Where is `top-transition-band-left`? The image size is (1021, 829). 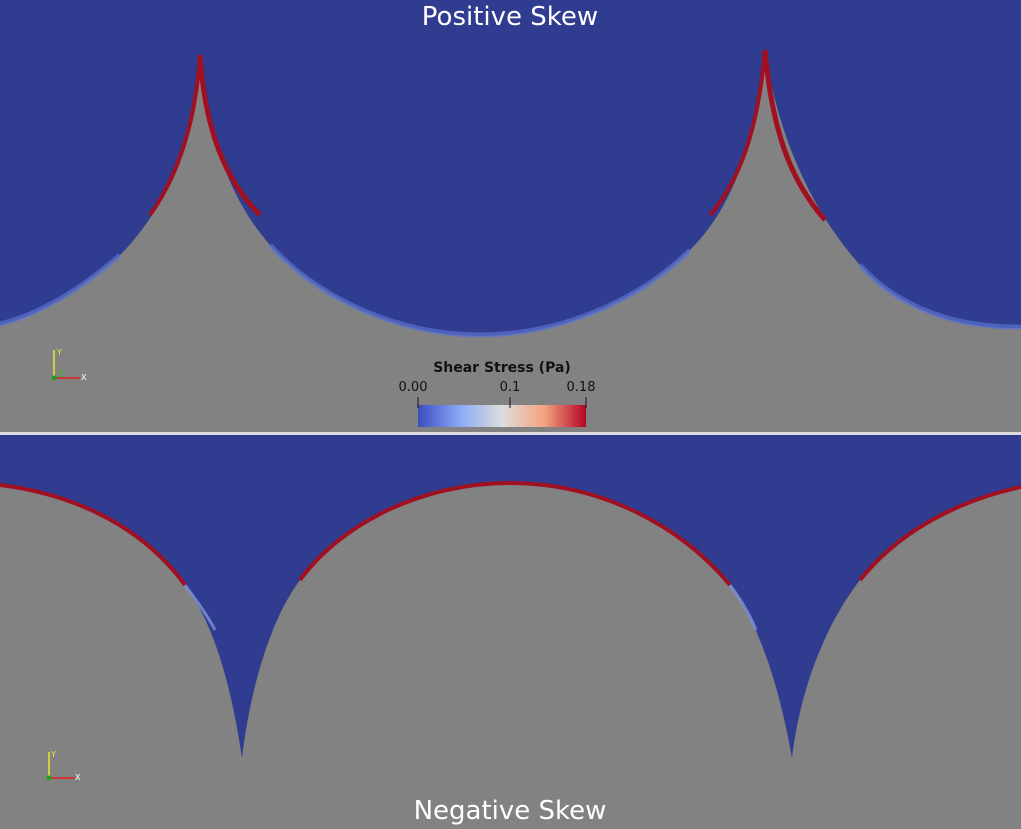
top-transition-band-left is located at coordinates (61, 290).